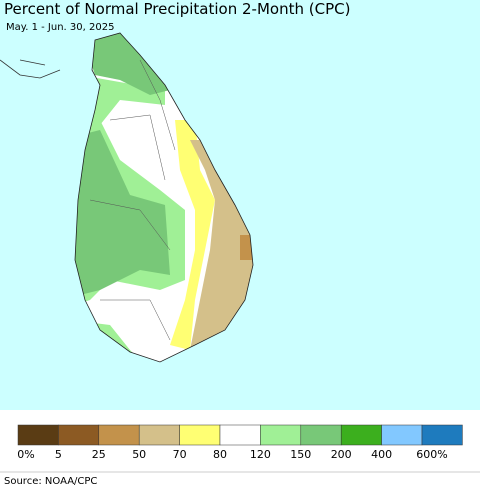 The image size is (480, 490). What do you see at coordinates (99, 454) in the screenshot?
I see `legend-label: 25` at bounding box center [99, 454].